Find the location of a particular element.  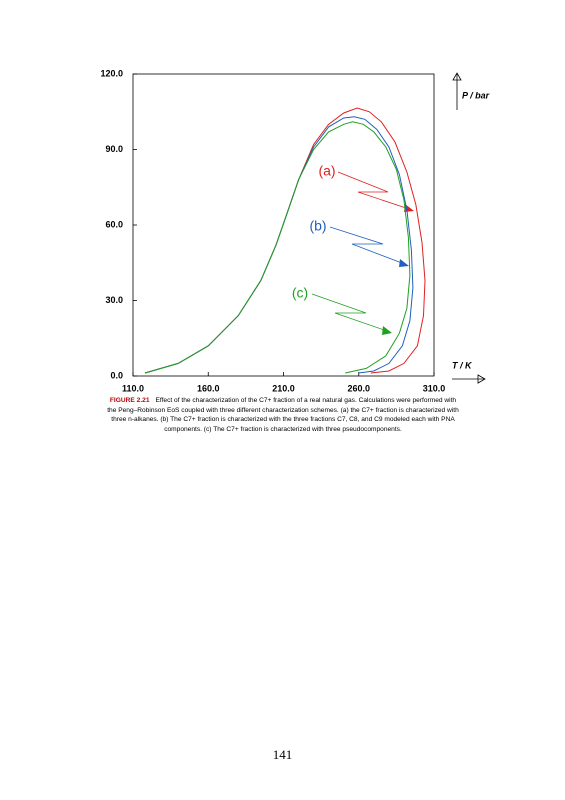

x-tick-label: 260.0 is located at coordinates (358, 388).